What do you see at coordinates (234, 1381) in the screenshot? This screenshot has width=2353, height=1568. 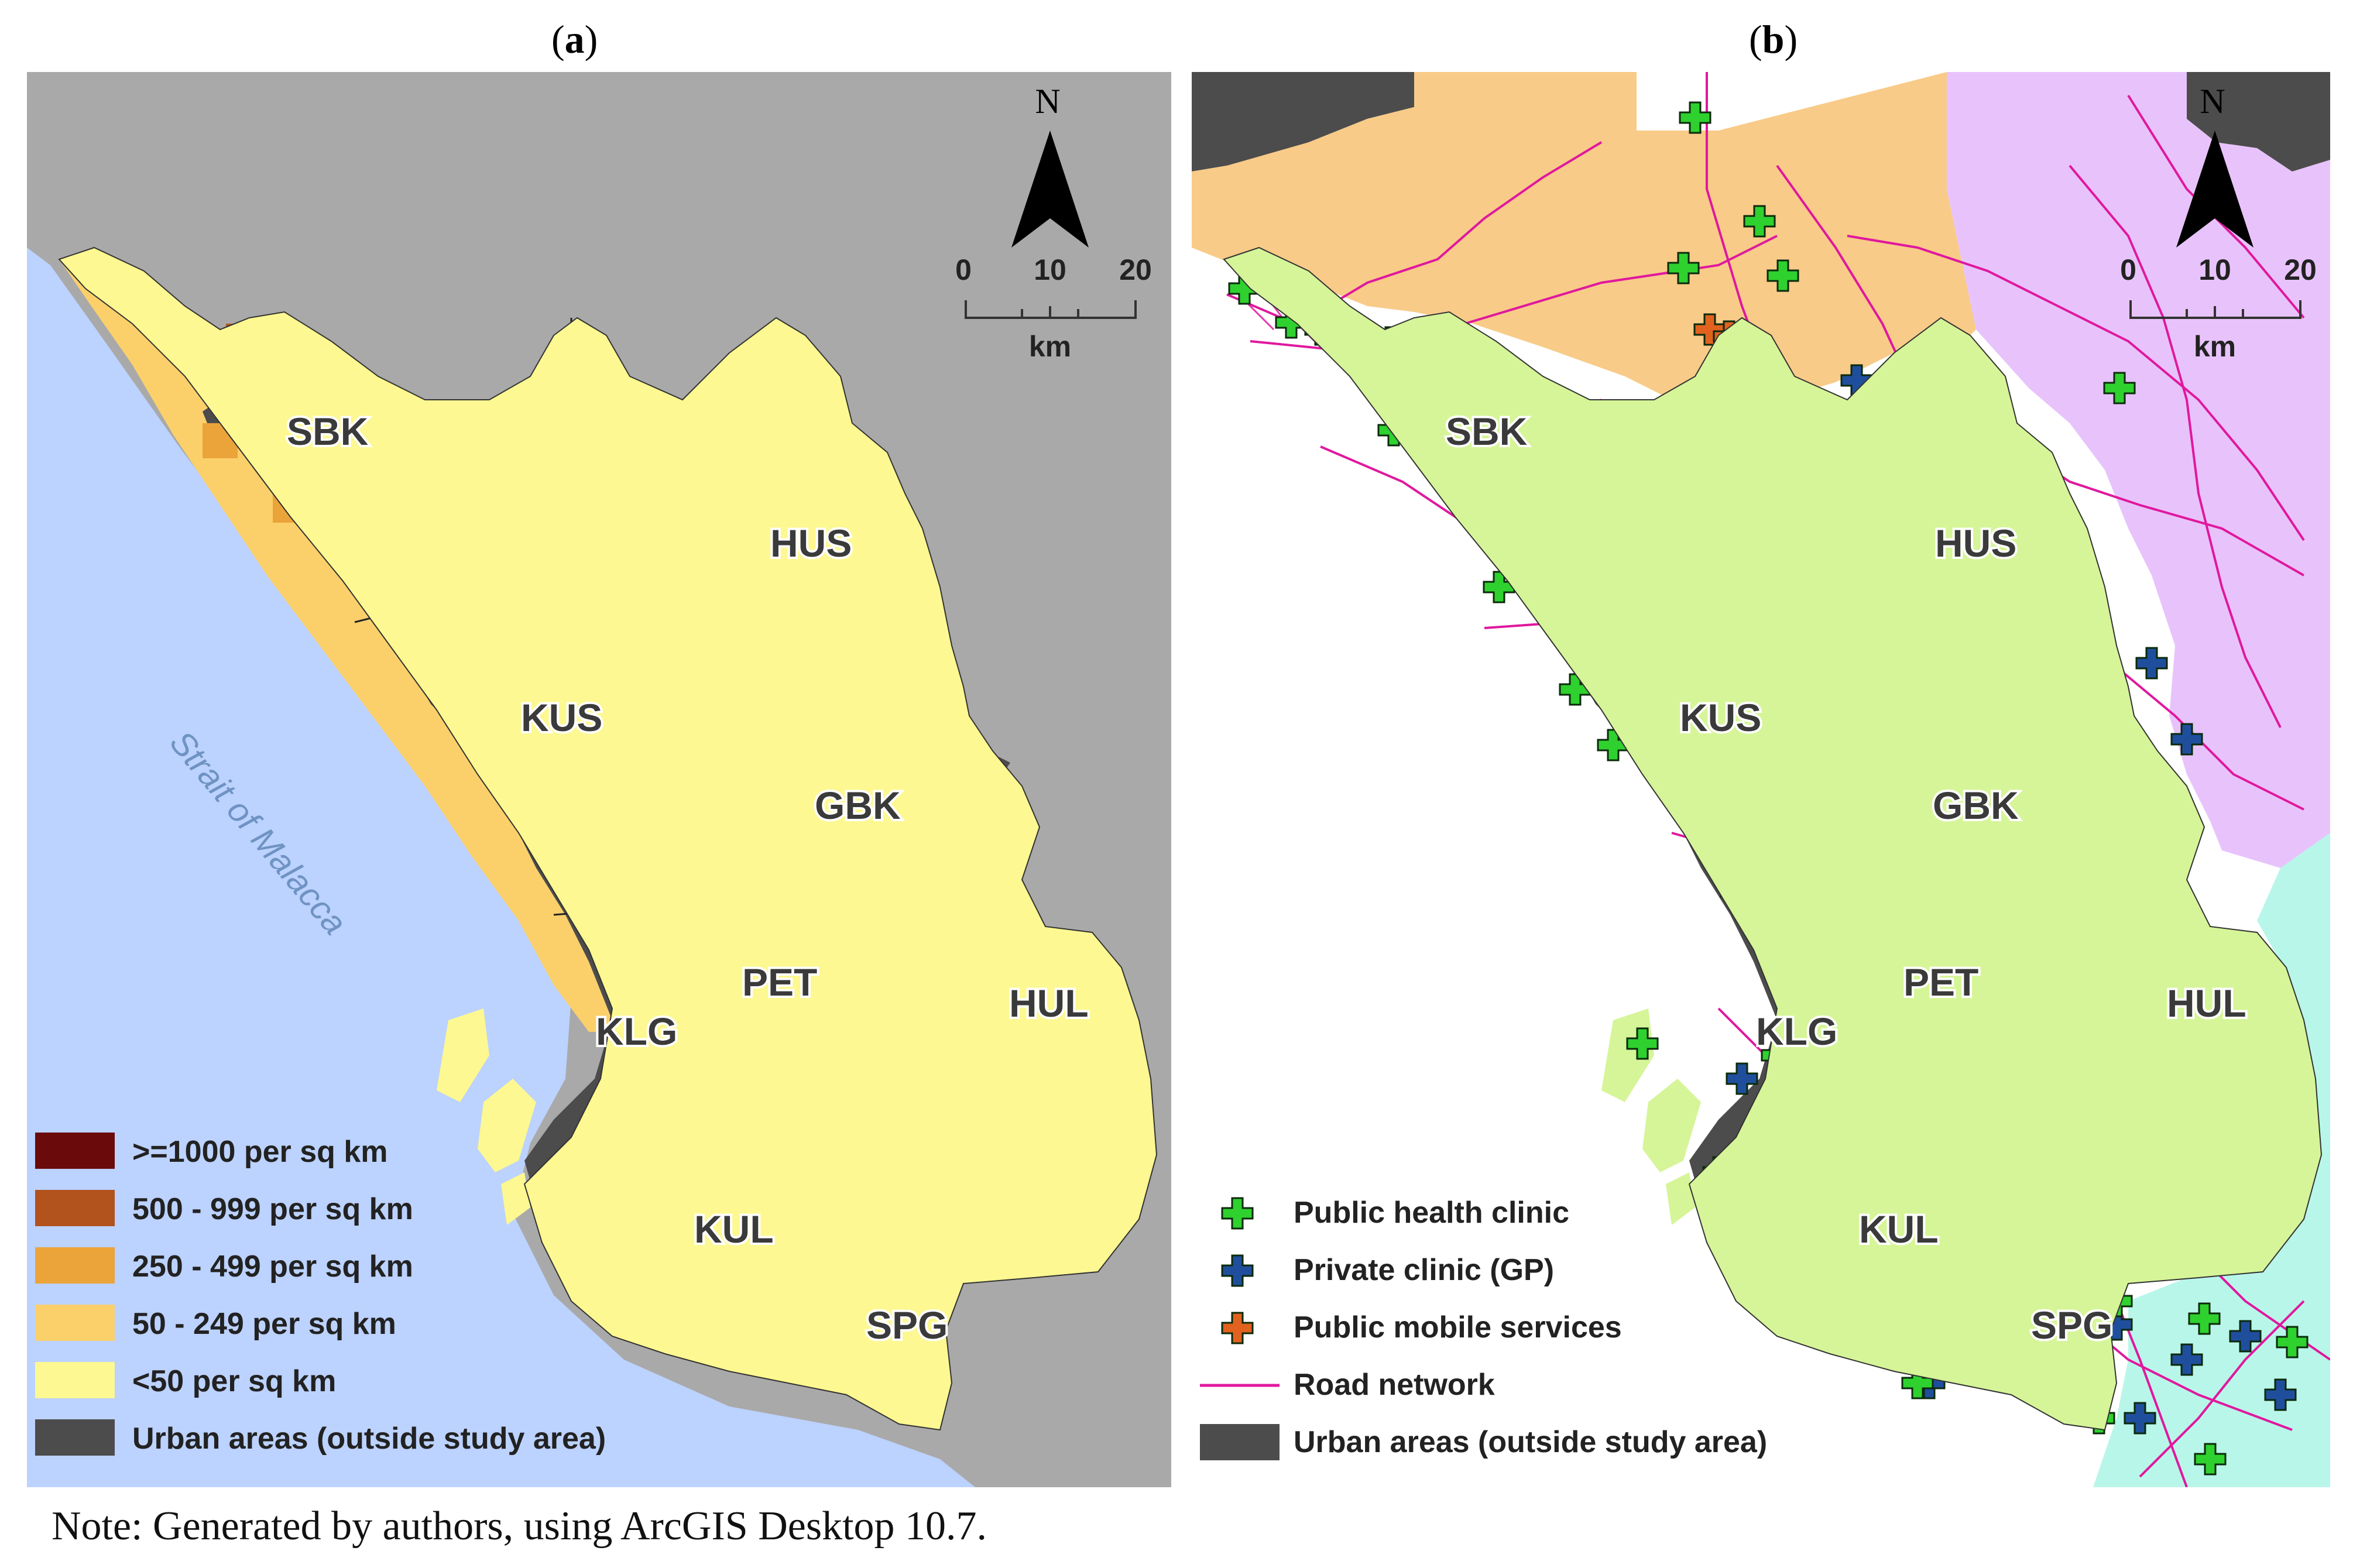 I see `legend-label: <50 per sq km` at bounding box center [234, 1381].